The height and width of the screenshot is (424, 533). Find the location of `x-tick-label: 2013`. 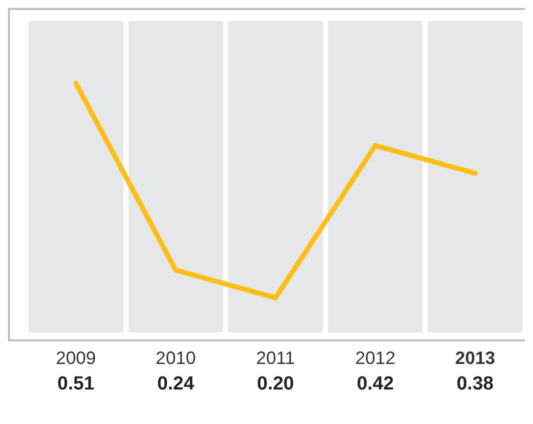

x-tick-label: 2013 is located at coordinates (475, 358).